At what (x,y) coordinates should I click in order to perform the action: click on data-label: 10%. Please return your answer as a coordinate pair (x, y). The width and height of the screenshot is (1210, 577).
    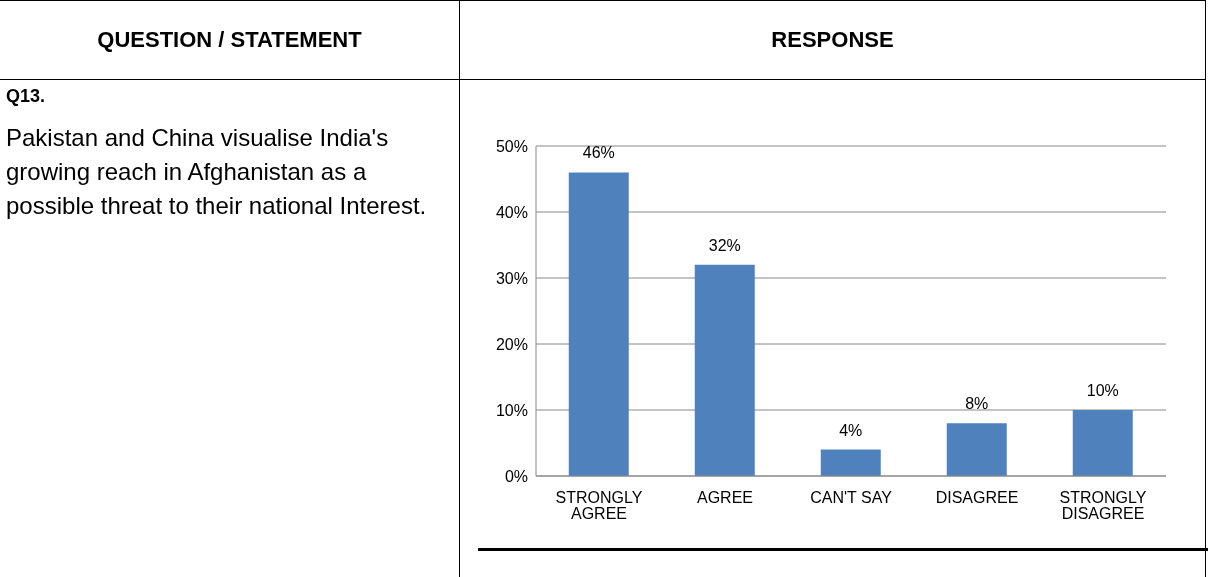
    Looking at the image, I should click on (1102, 390).